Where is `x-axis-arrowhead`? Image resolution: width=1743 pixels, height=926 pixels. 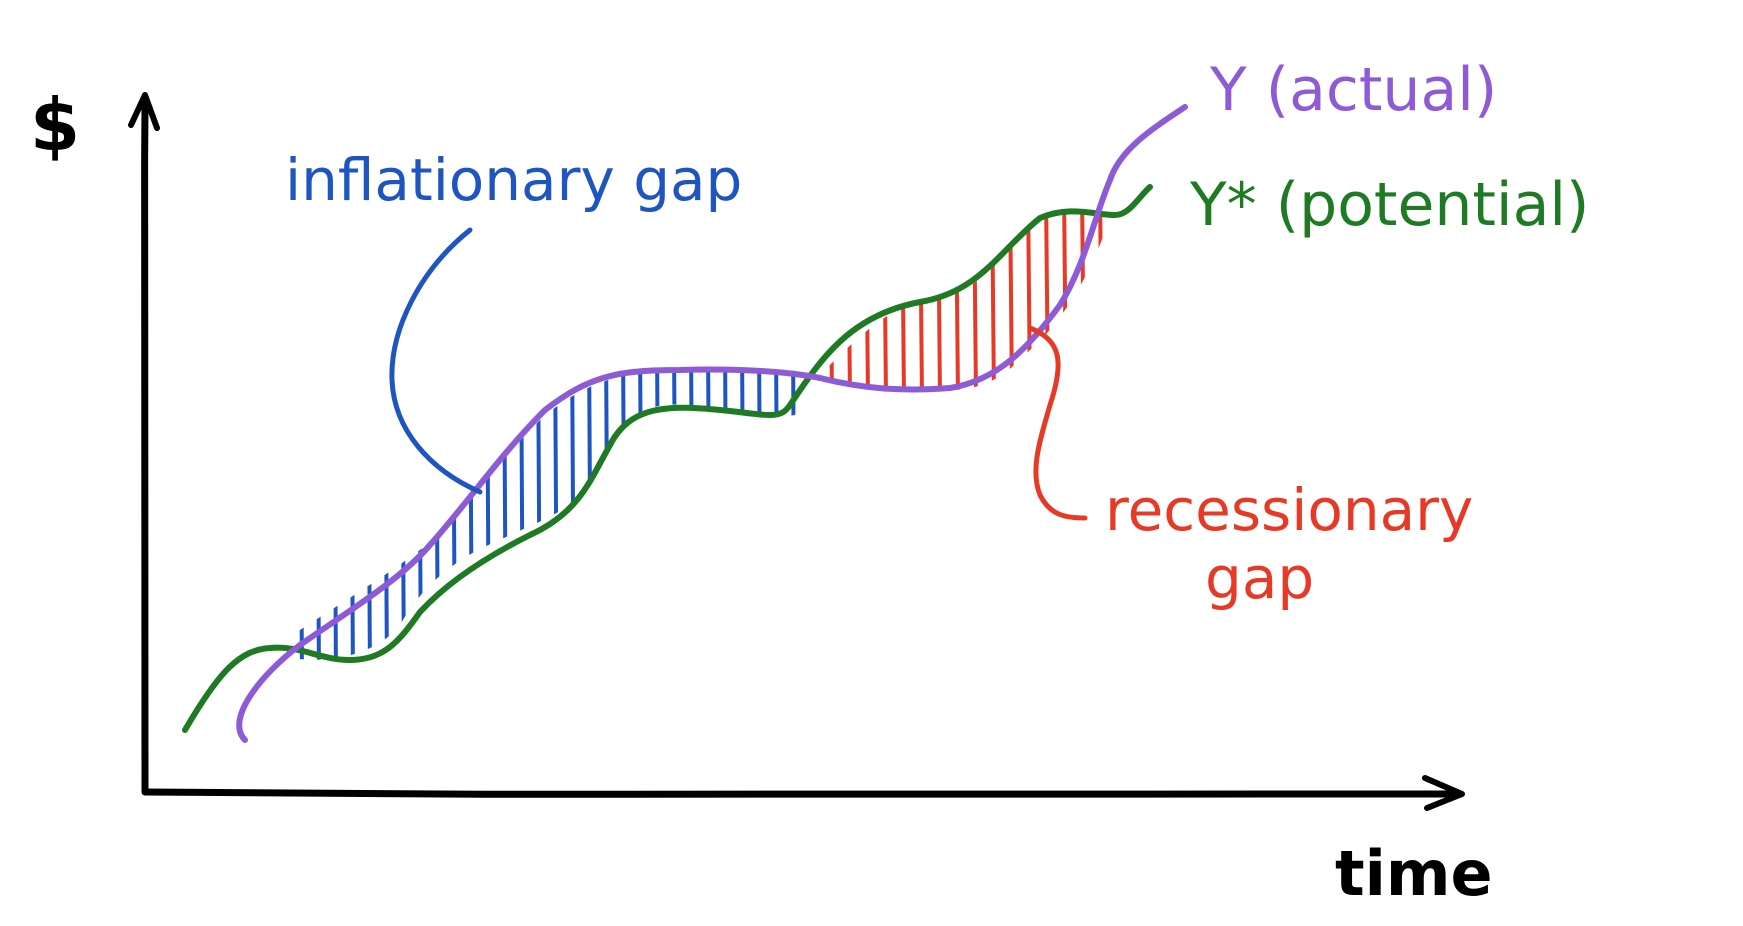 x-axis-arrowhead is located at coordinates (1443, 793).